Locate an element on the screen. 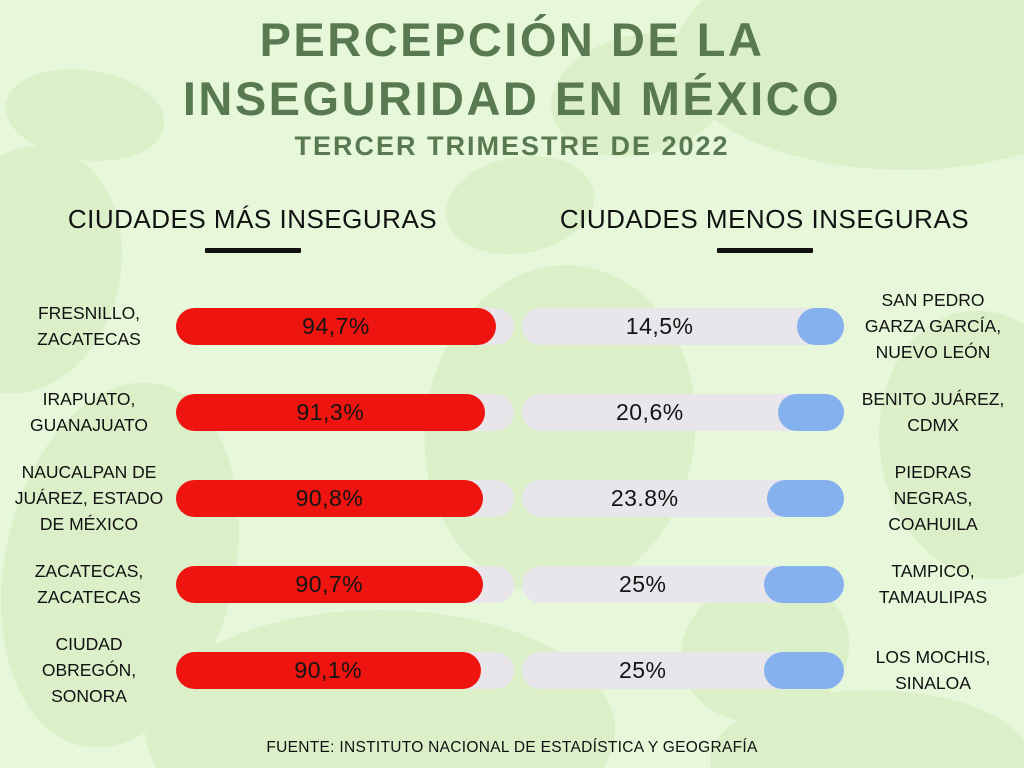 This screenshot has height=768, width=1024. bar-track-left: 90,1% is located at coordinates (345, 670).